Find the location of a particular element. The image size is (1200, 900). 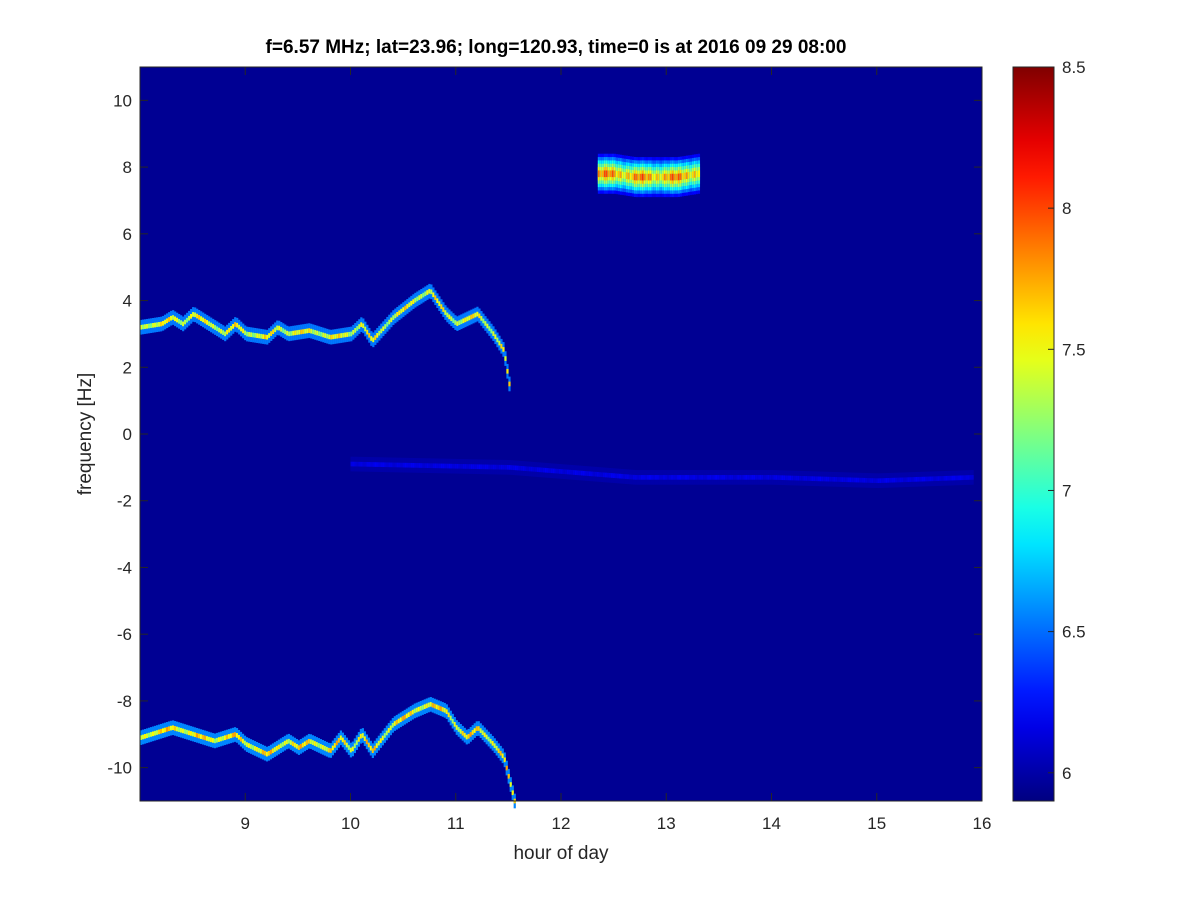

colorbar-gradient is located at coordinates (1033, 434).